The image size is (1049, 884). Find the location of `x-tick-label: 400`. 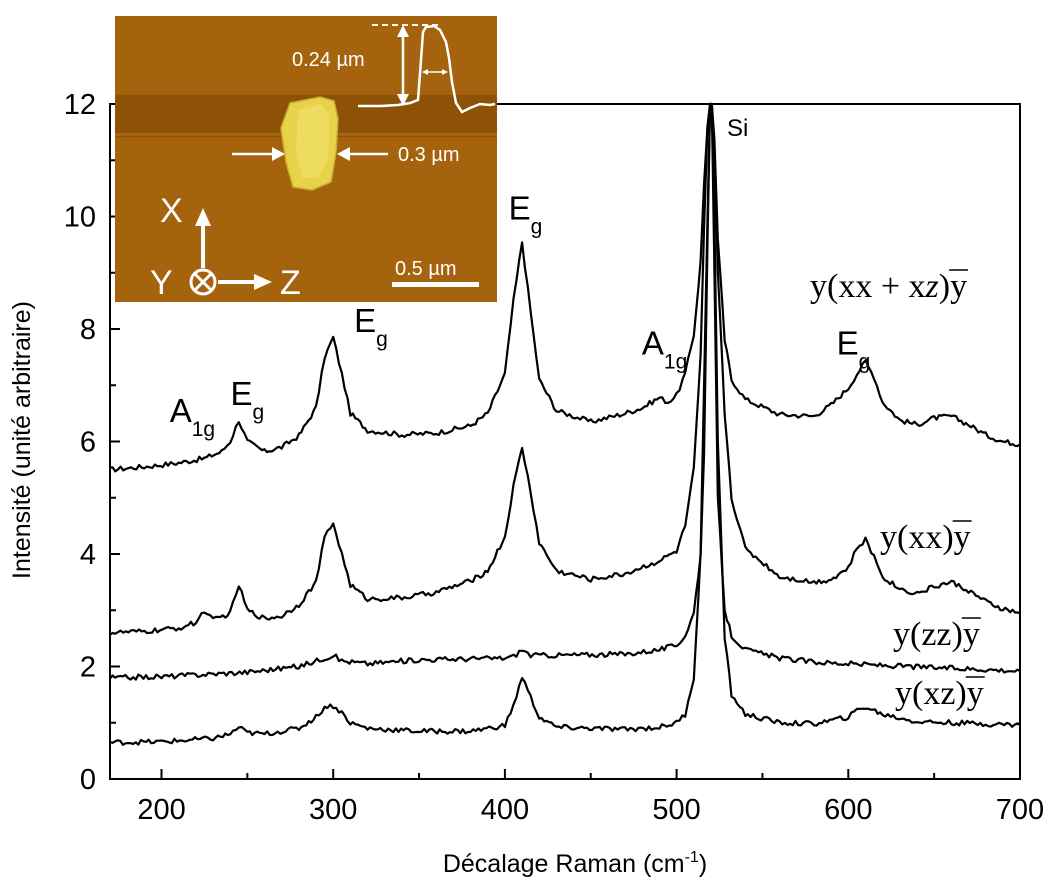

x-tick-label: 400 is located at coordinates (505, 810).